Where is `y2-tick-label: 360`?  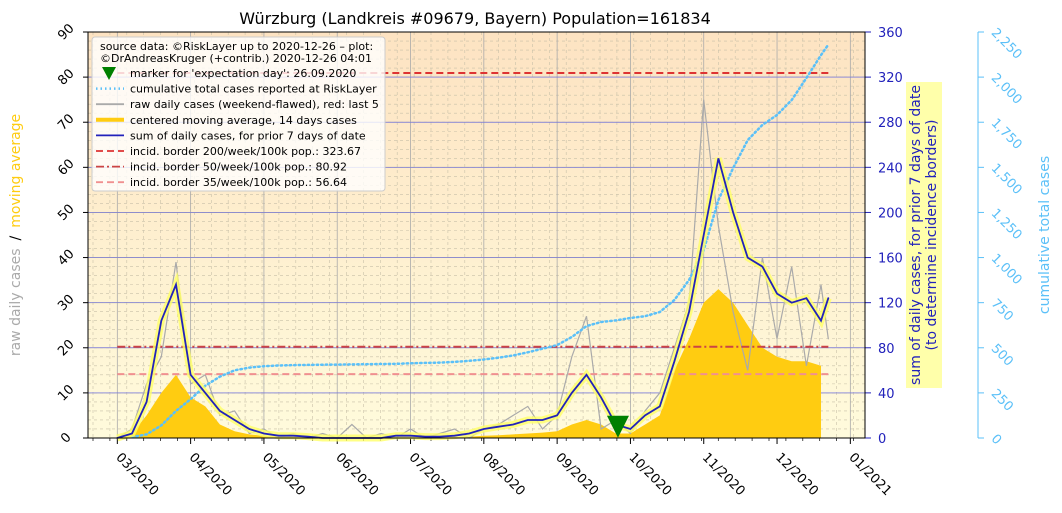
y2-tick-label: 360 is located at coordinates (890, 33).